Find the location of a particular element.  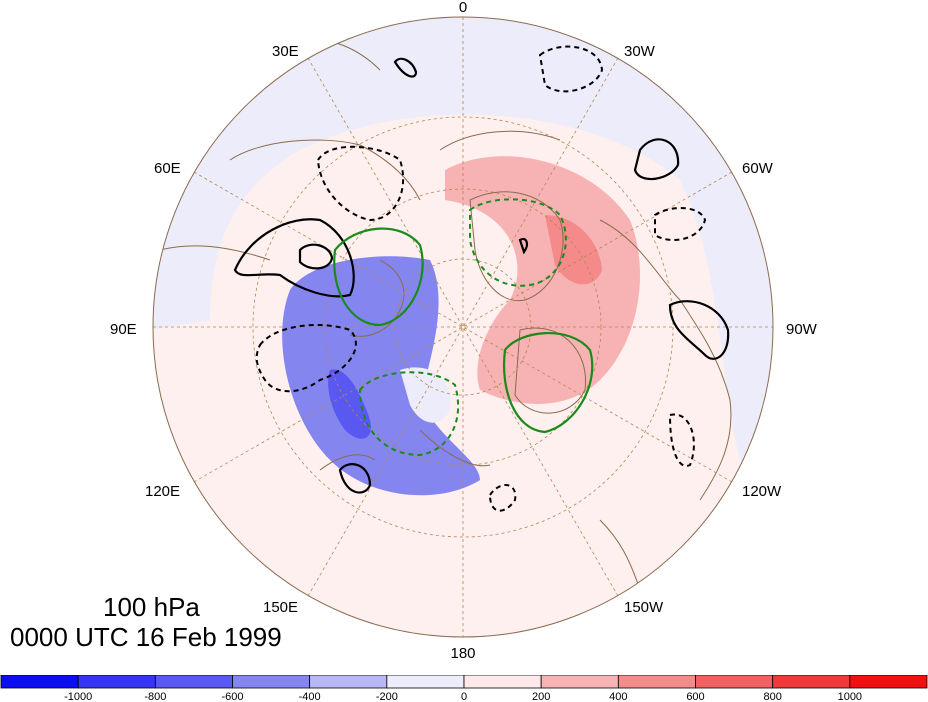

lon-label-0: 0 is located at coordinates (463, 8).